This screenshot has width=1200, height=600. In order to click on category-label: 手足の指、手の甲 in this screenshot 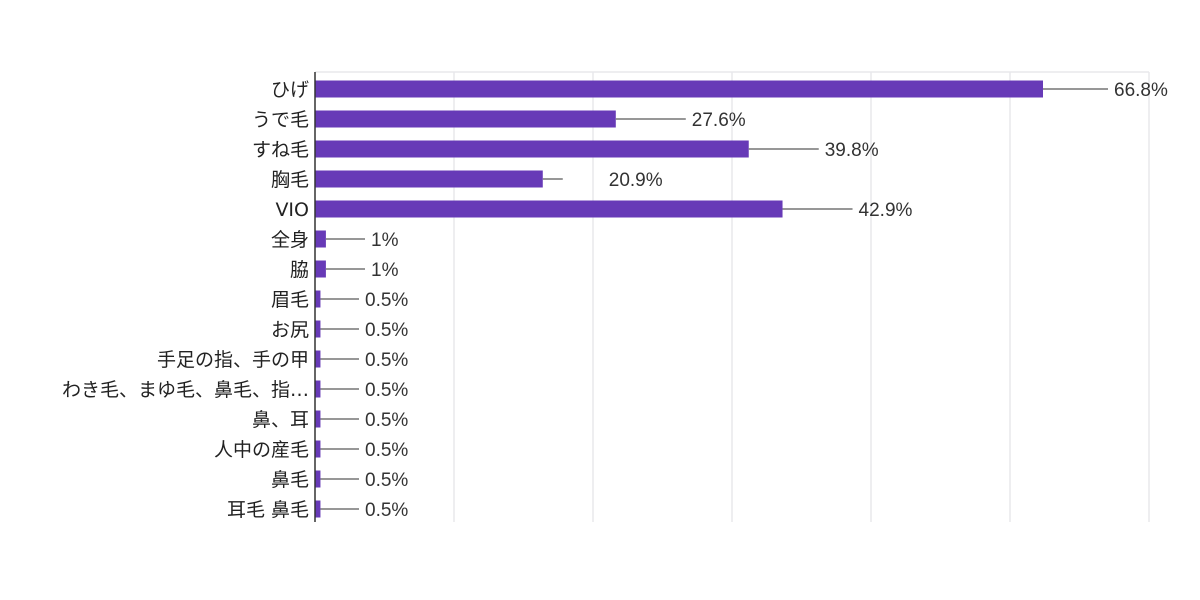, I will do `click(233, 360)`.